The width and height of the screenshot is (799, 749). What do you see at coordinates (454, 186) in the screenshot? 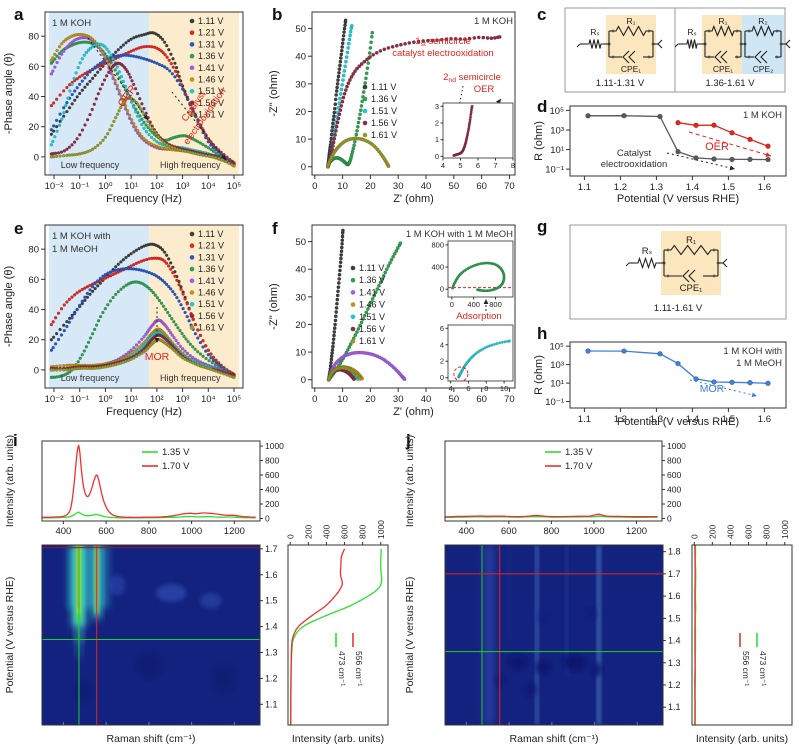
I see `x-tick: 50` at bounding box center [454, 186].